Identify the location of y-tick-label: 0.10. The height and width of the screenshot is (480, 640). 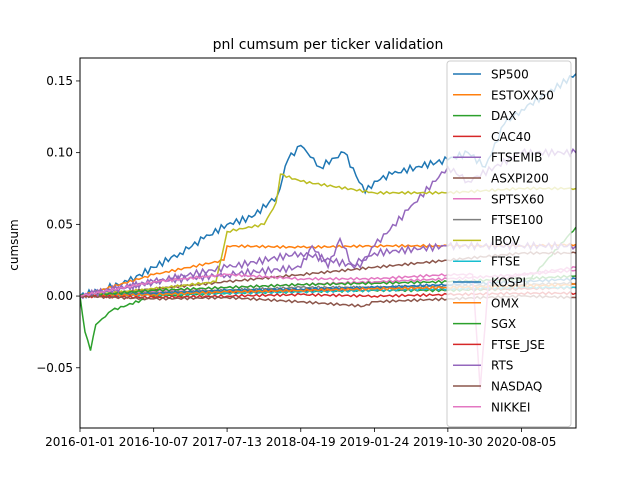
(59, 153).